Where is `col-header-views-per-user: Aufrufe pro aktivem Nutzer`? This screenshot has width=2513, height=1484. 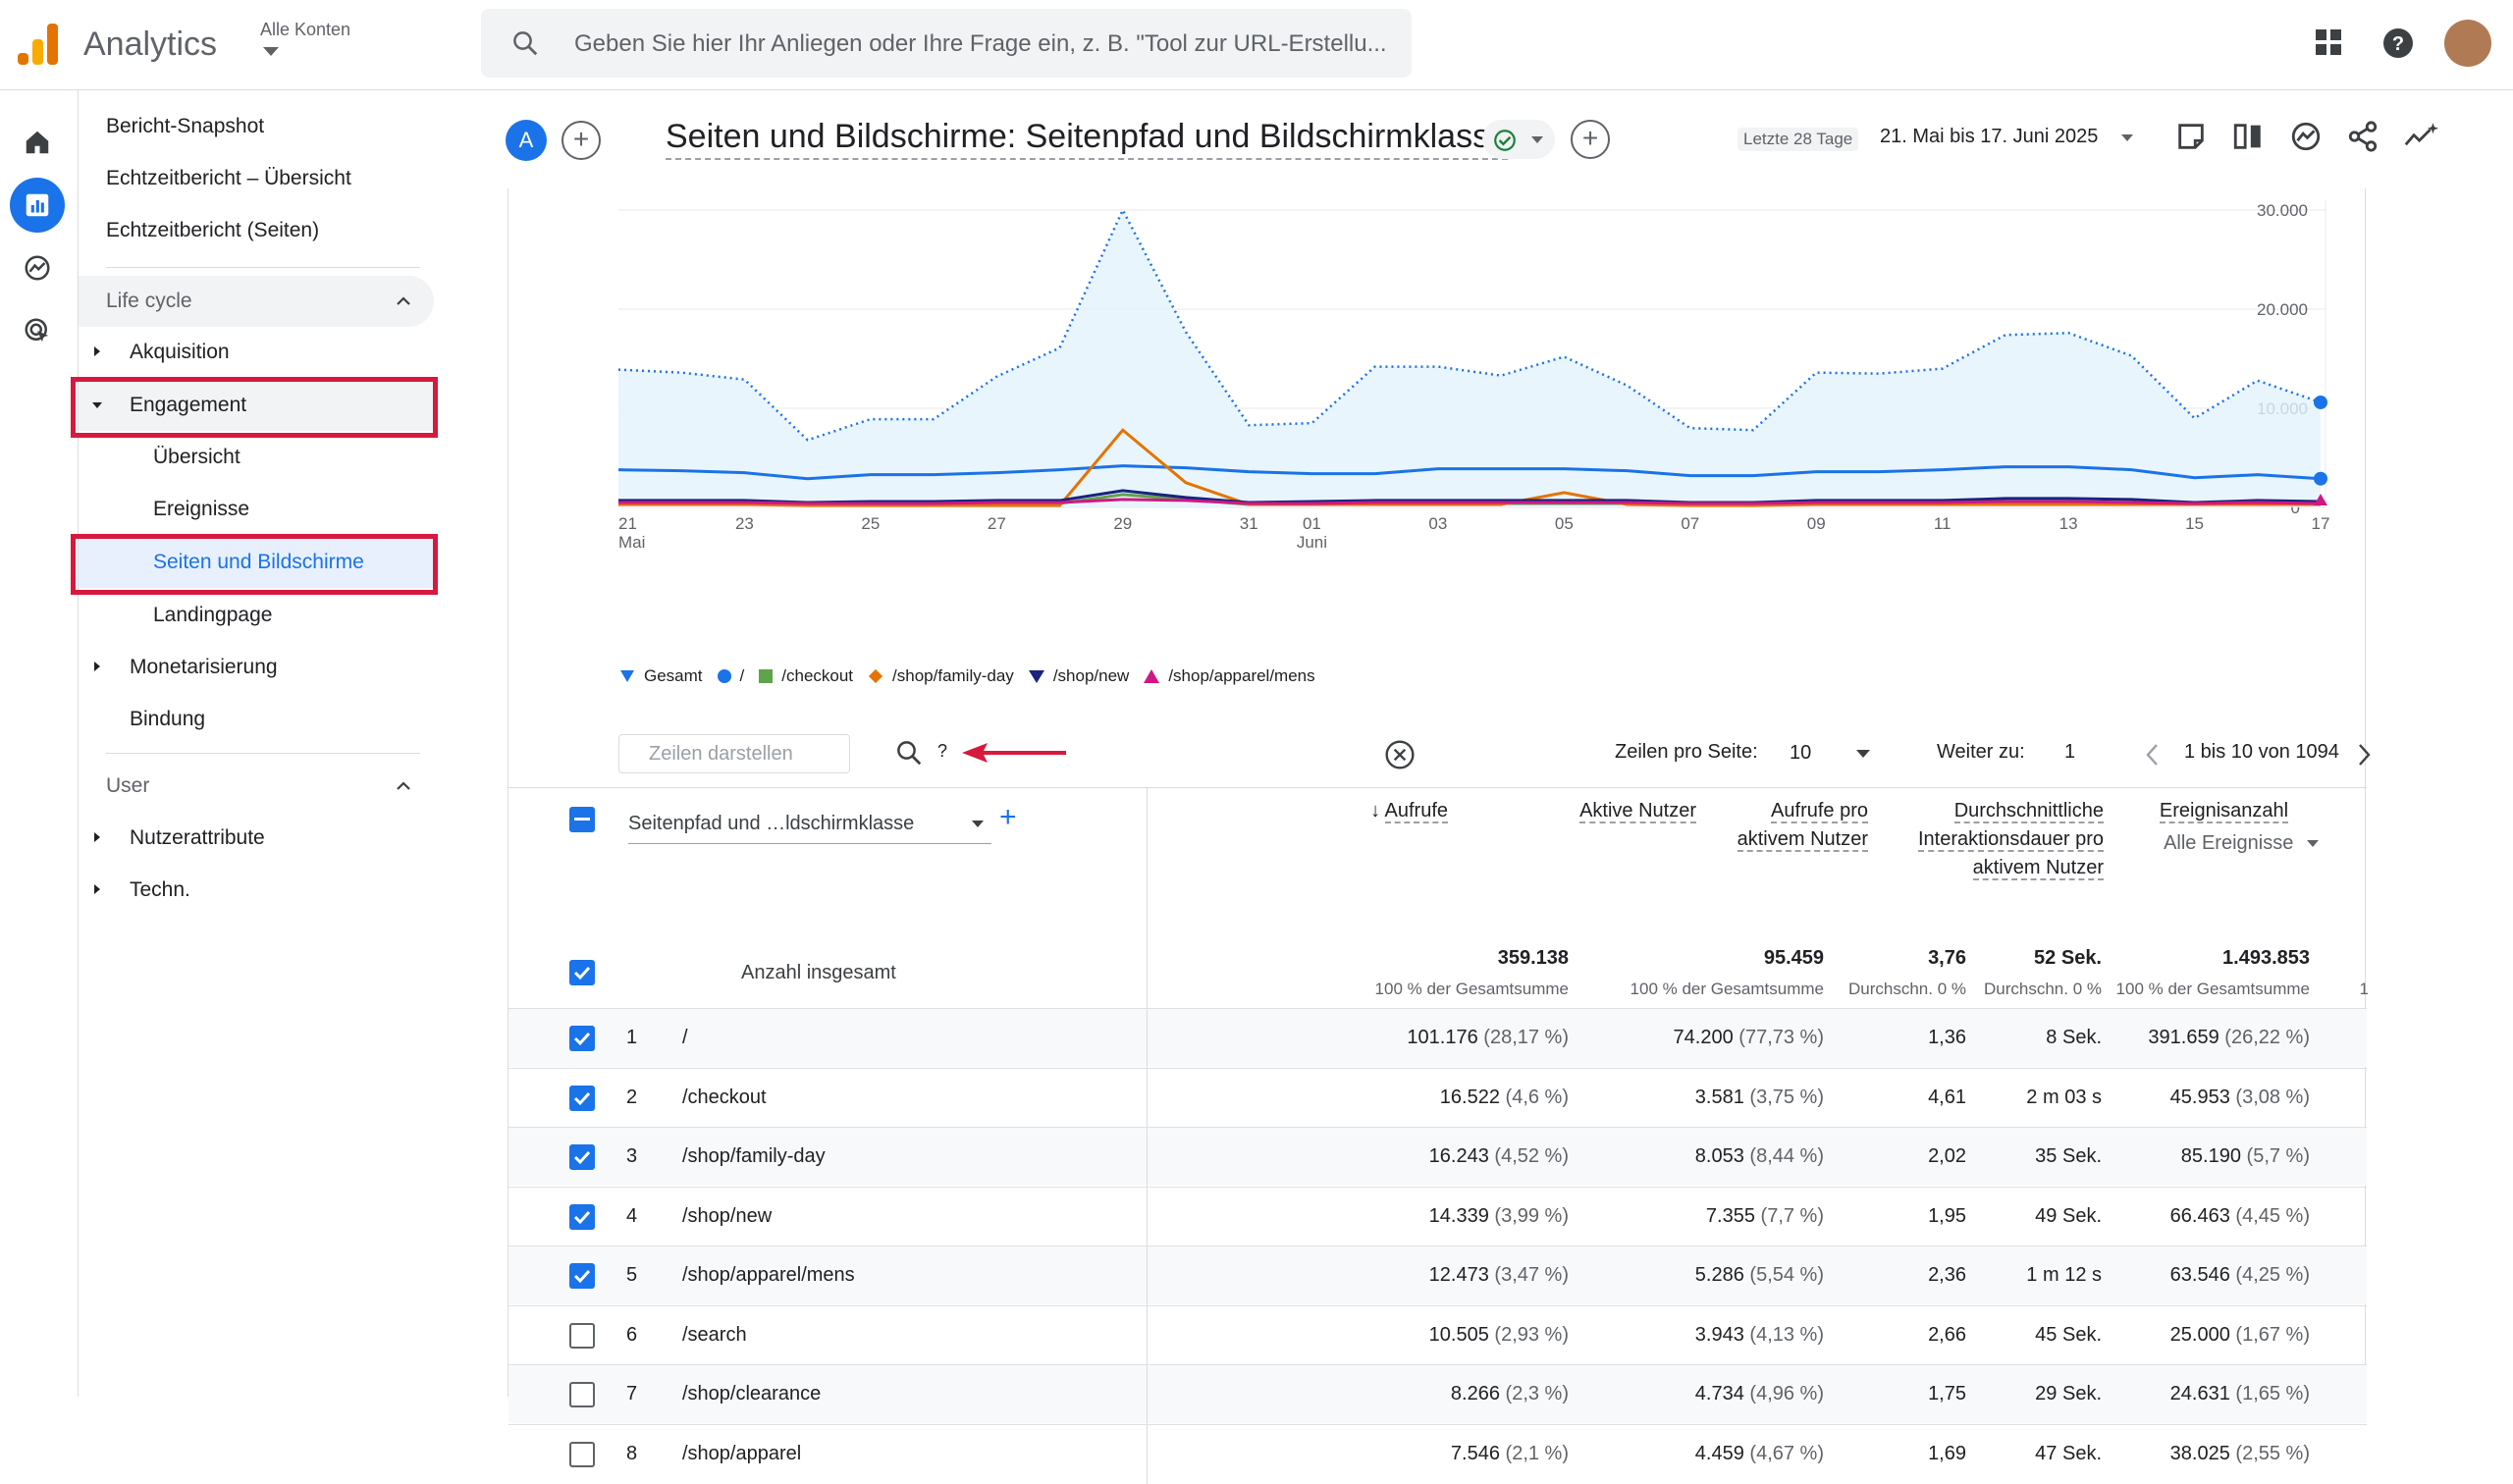
col-header-views-per-user: Aufrufe pro aktivem Nutzer is located at coordinates (1802, 826).